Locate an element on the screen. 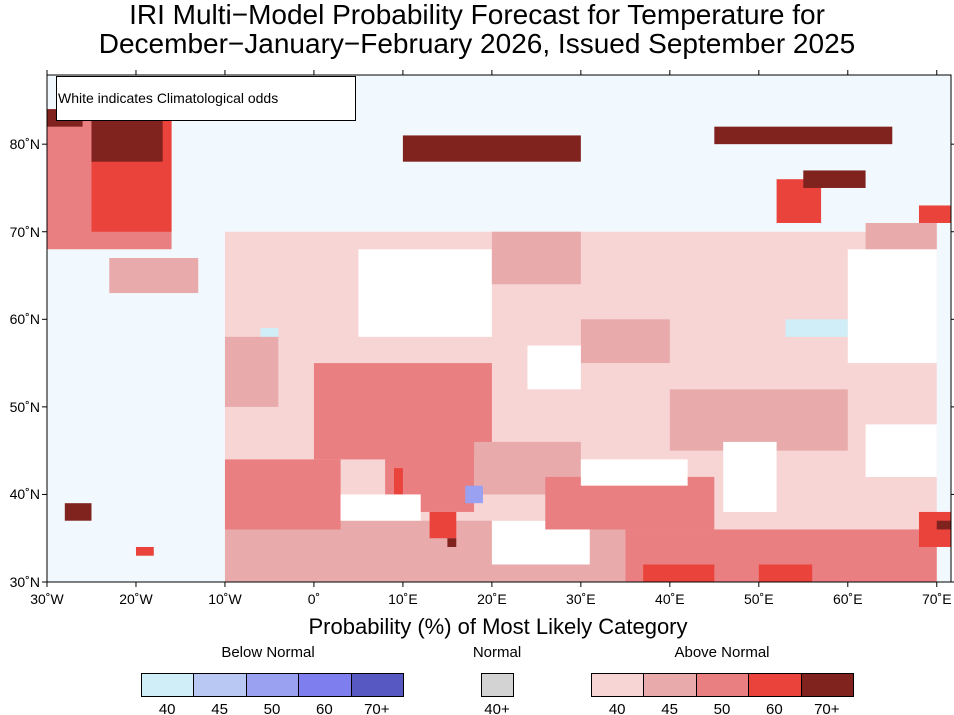 The image size is (954, 715). lon-label: 30˚W is located at coordinates (47, 599).